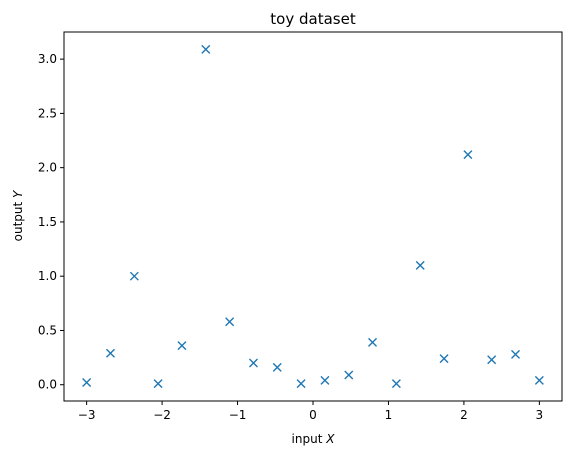 The height and width of the screenshot is (459, 570). I want to click on y-tick-label: 0.5, so click(47, 330).